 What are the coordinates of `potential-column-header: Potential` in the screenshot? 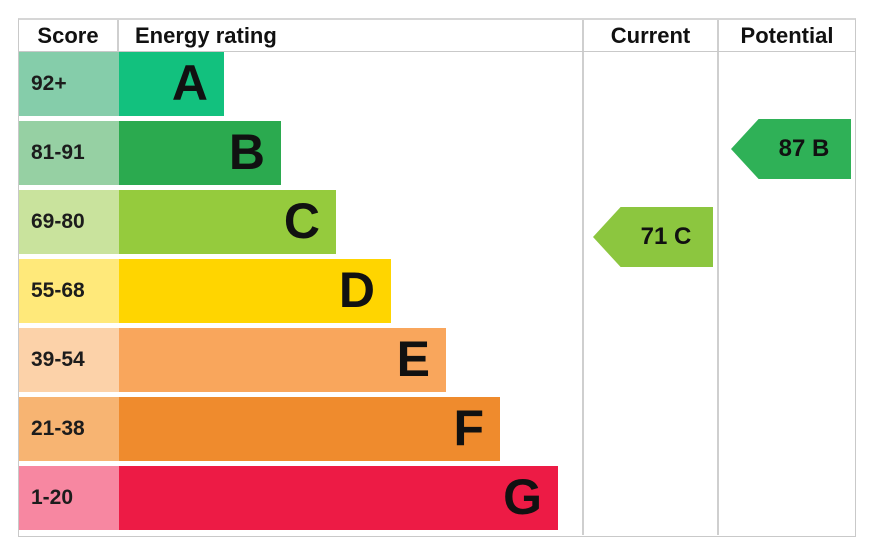 It's located at (786, 35).